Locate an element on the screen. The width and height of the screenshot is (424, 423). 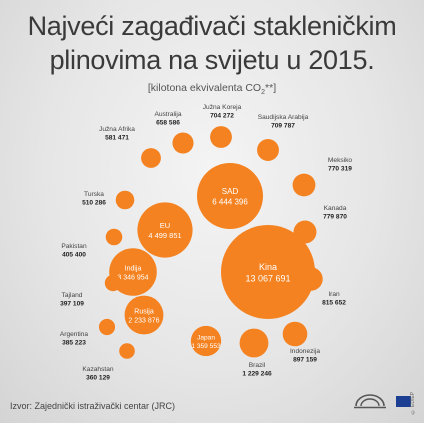
bubble-label-country: Turska is located at coordinates (94, 194).